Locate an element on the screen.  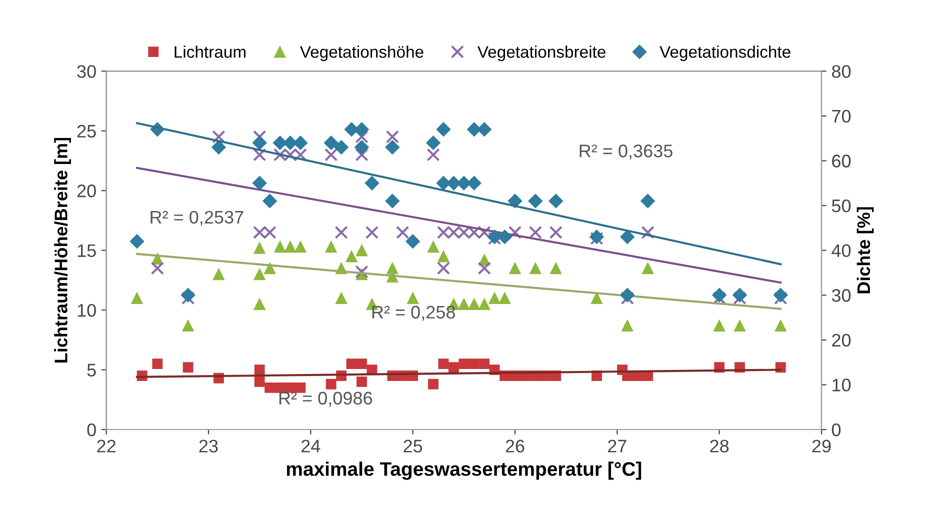
x-tick-label: 23 is located at coordinates (208, 446).